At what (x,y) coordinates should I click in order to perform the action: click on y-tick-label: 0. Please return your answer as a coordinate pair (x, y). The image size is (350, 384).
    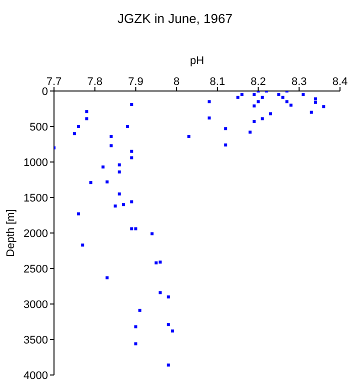
    Looking at the image, I should click on (45, 92).